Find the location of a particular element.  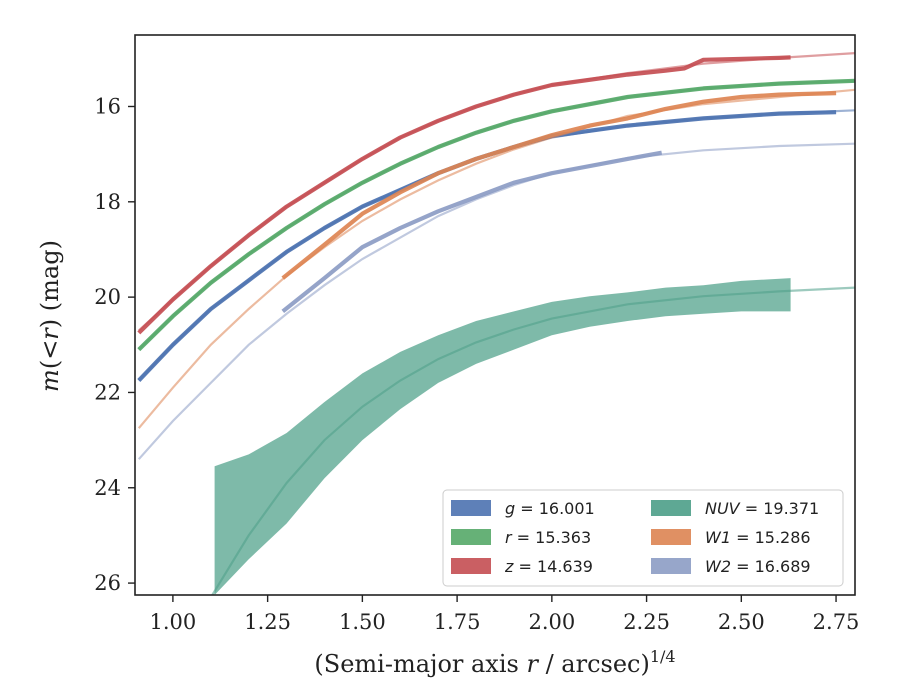

legend-band-w2: W2 is located at coordinates (718, 566).